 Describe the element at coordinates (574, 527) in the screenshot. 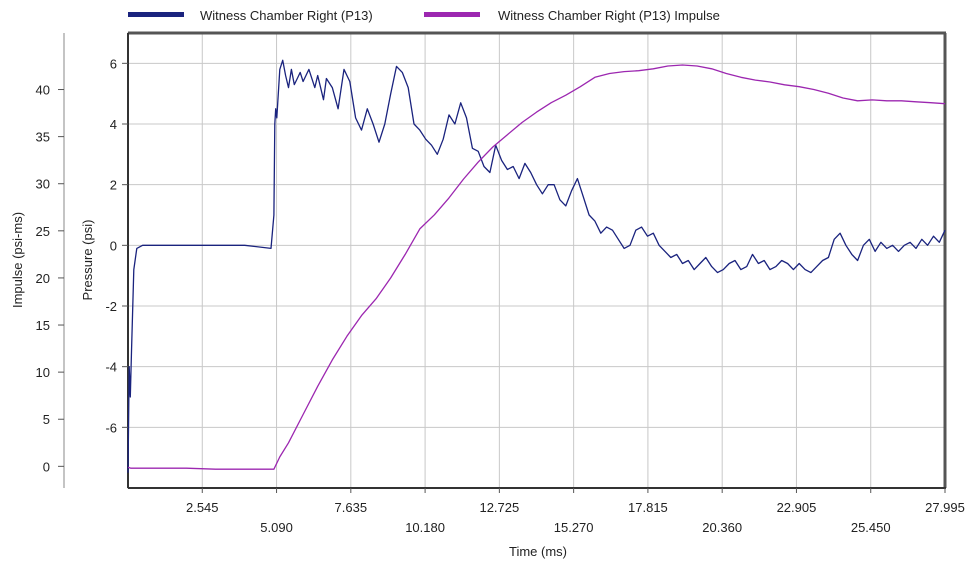

I see `x-tick-label: 15.270` at that location.